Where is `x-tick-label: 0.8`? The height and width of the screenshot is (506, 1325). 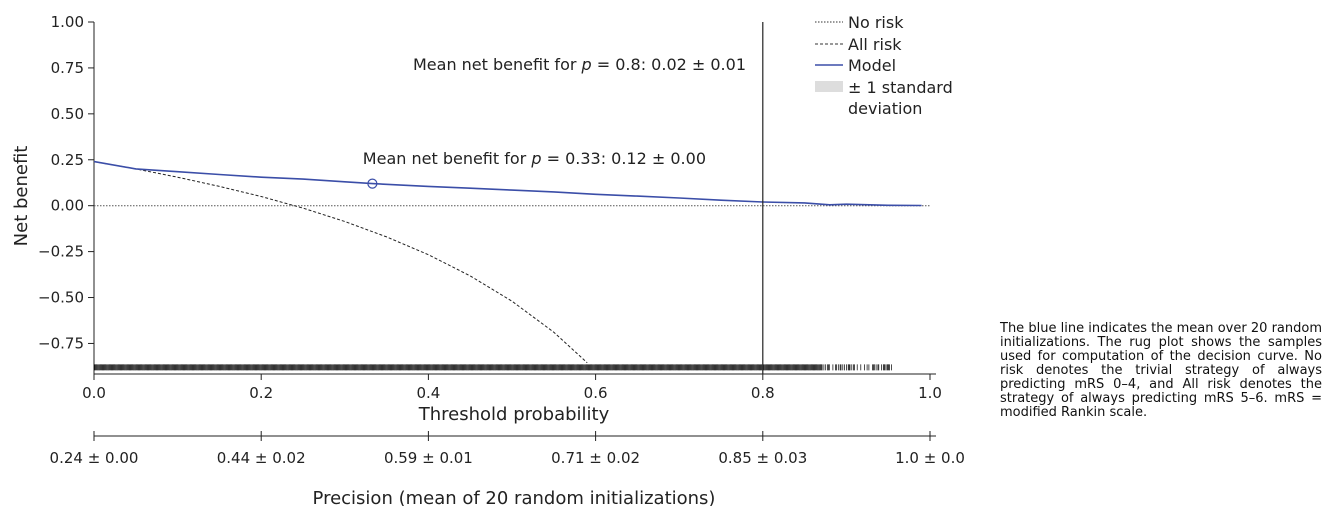 x-tick-label: 0.8 is located at coordinates (763, 393).